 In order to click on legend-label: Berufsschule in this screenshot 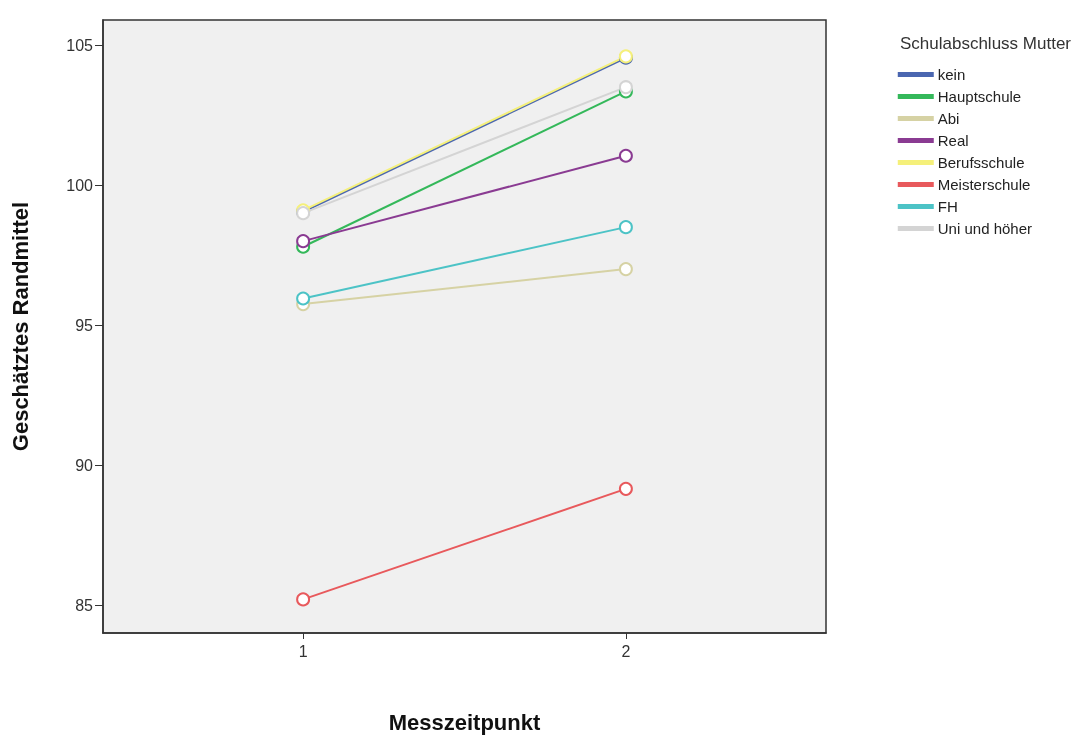, I will do `click(981, 162)`.